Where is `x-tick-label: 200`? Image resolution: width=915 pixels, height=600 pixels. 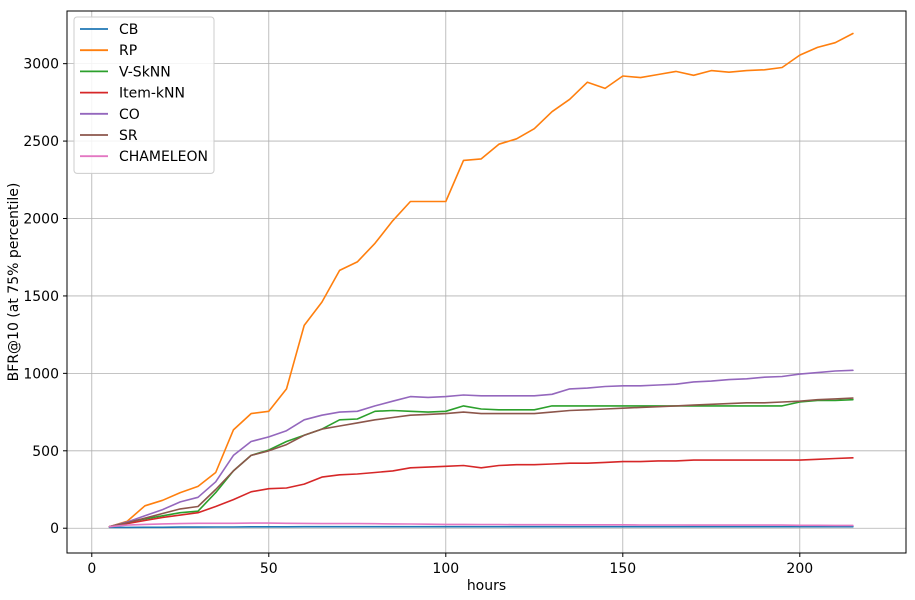
x-tick-label: 200 is located at coordinates (799, 569).